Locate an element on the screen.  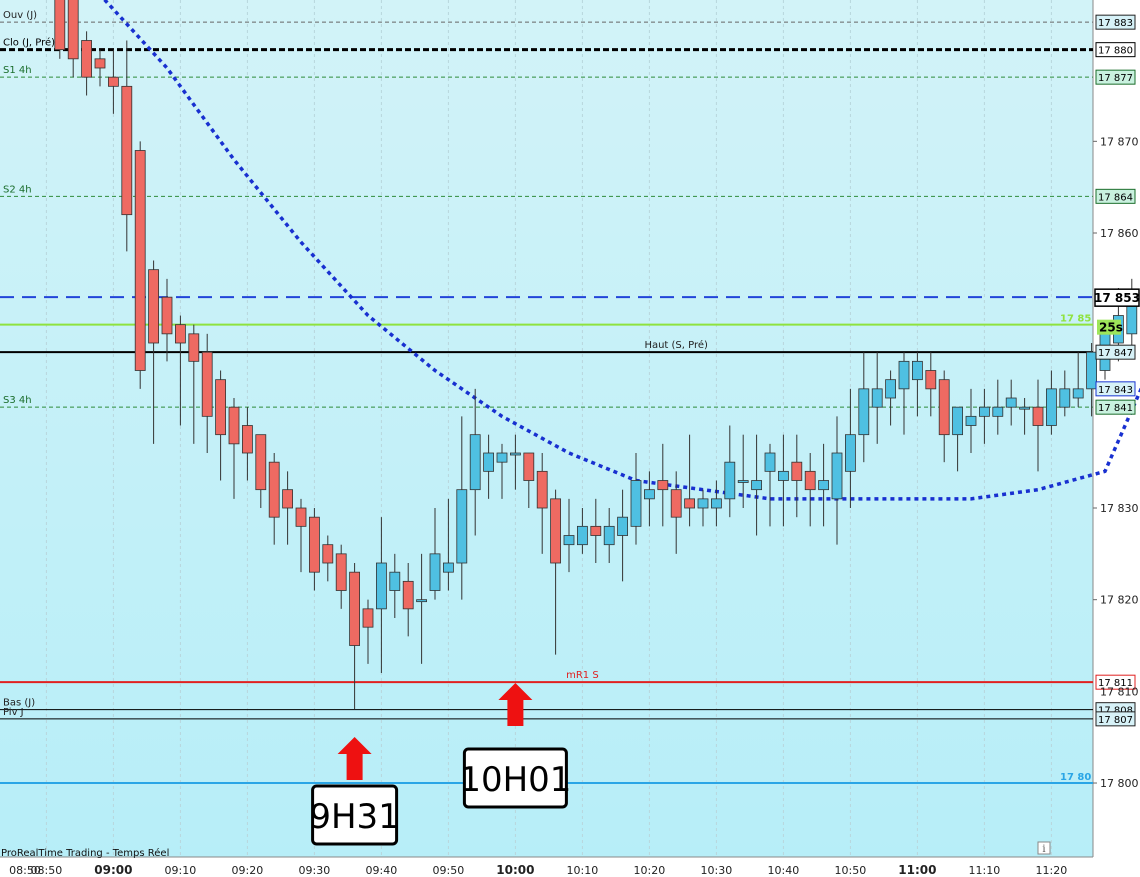
level-clo-left-label: Clo (J, Pré) is located at coordinates (29, 43).